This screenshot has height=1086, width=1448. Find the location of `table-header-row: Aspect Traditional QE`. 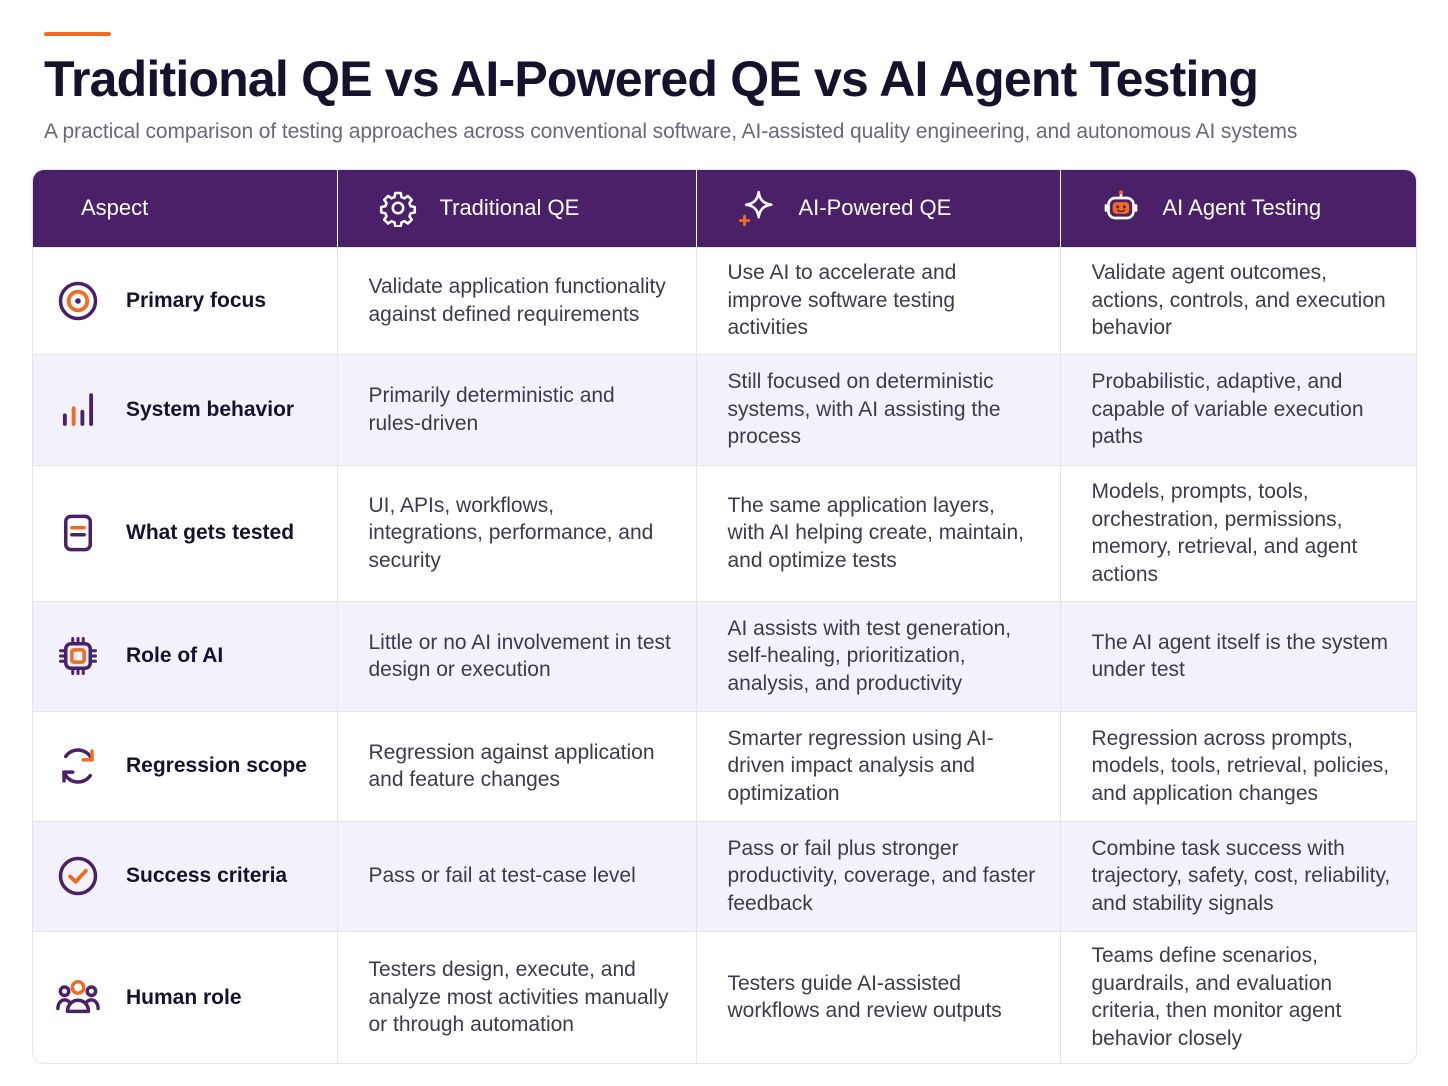

table-header-row: Aspect Traditional QE is located at coordinates (724, 208).